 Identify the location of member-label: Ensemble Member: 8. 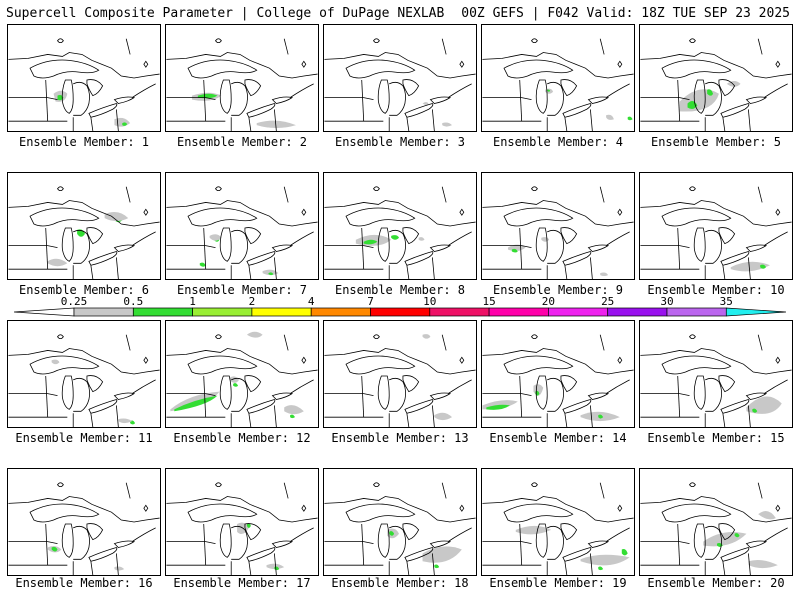
(400, 290).